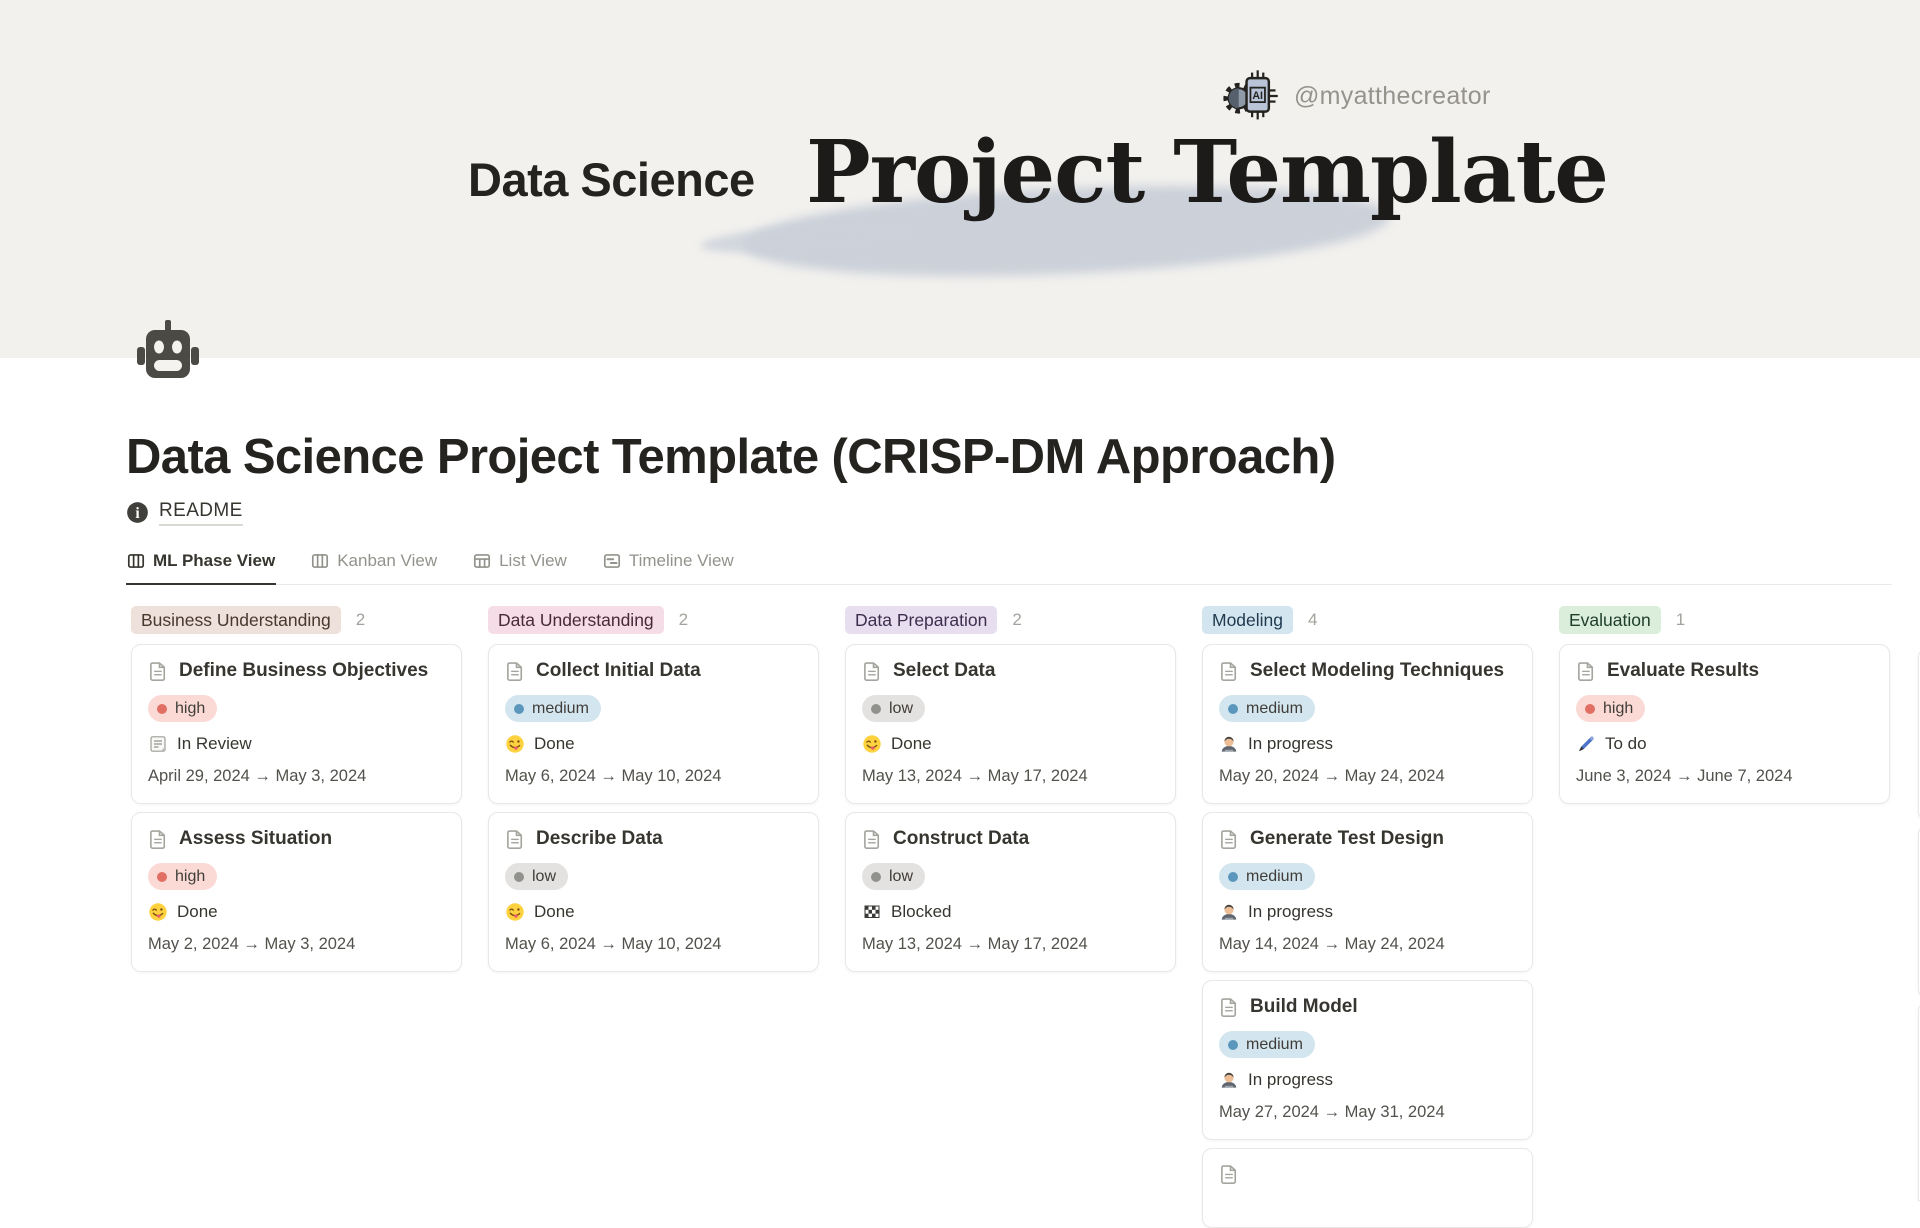  What do you see at coordinates (520, 565) in the screenshot?
I see `tab-list-view: List View` at bounding box center [520, 565].